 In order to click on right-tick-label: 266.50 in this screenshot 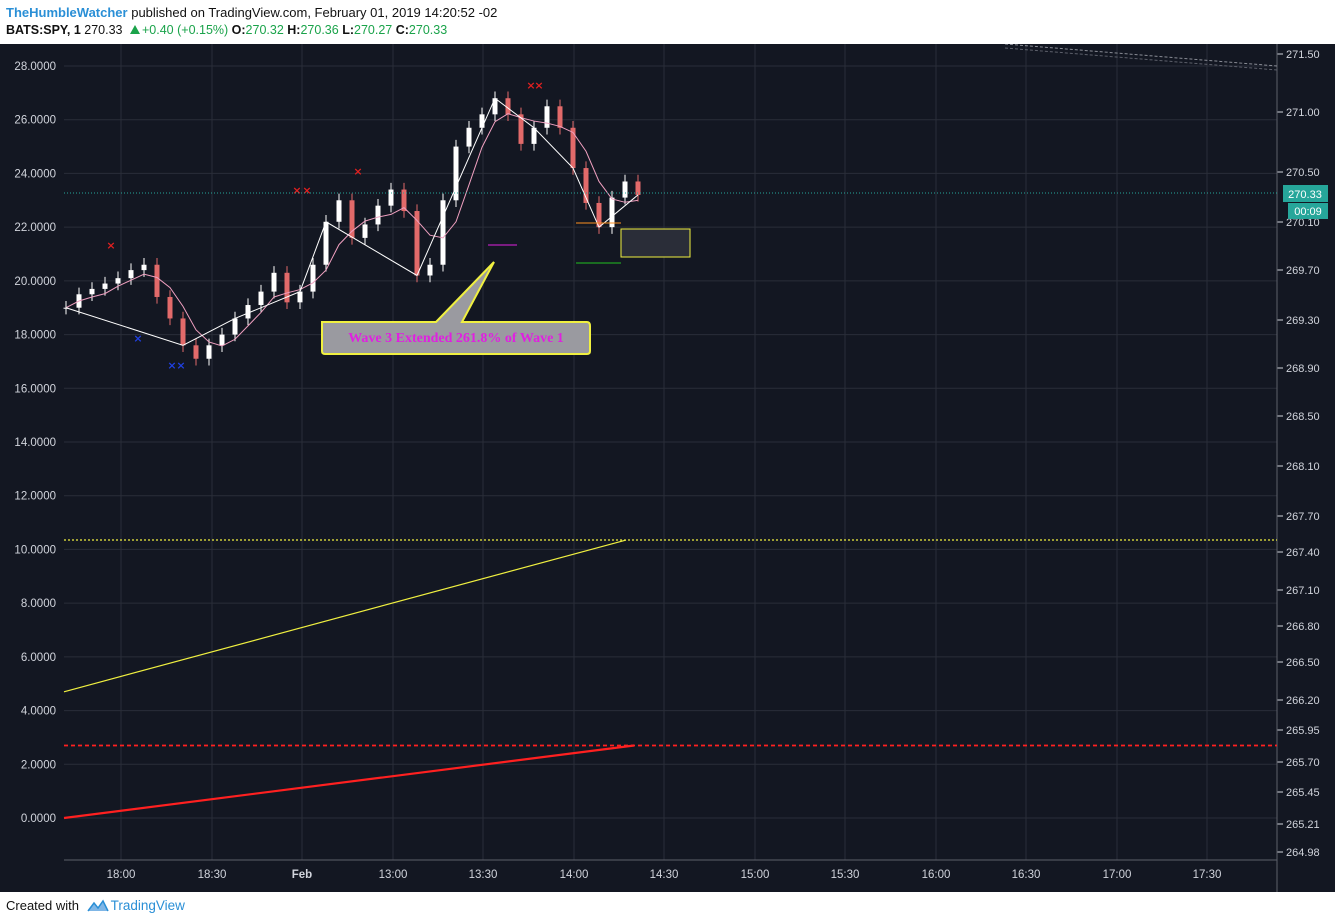, I will do `click(1303, 663)`.